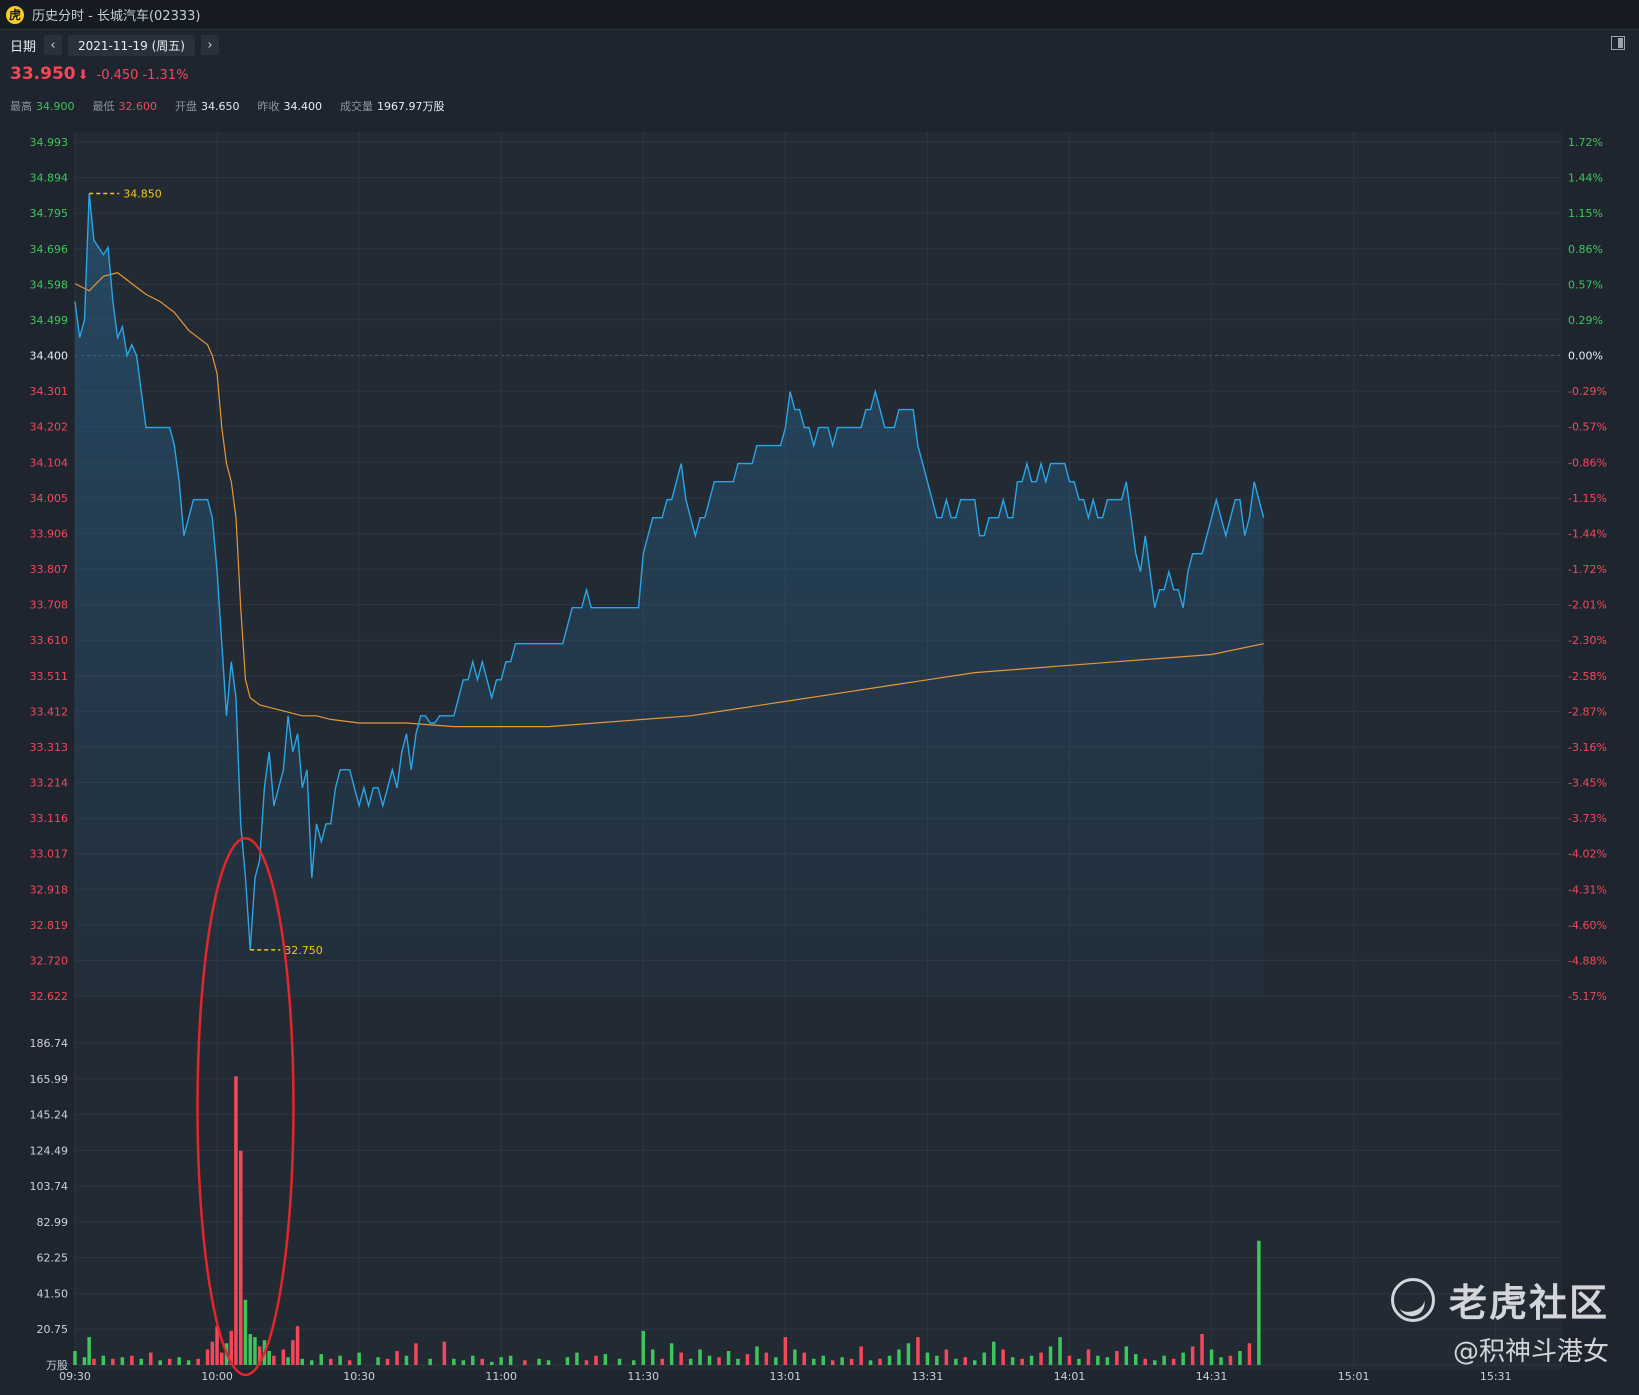  I want to click on stat-open: 开盘 34.650, so click(207, 106).